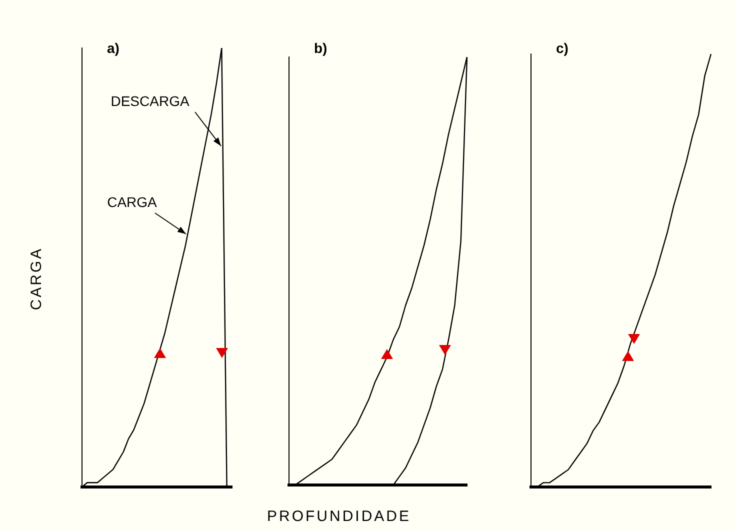 The width and height of the screenshot is (735, 531). Describe the element at coordinates (562, 48) in the screenshot. I see `chart-title: c)` at that location.